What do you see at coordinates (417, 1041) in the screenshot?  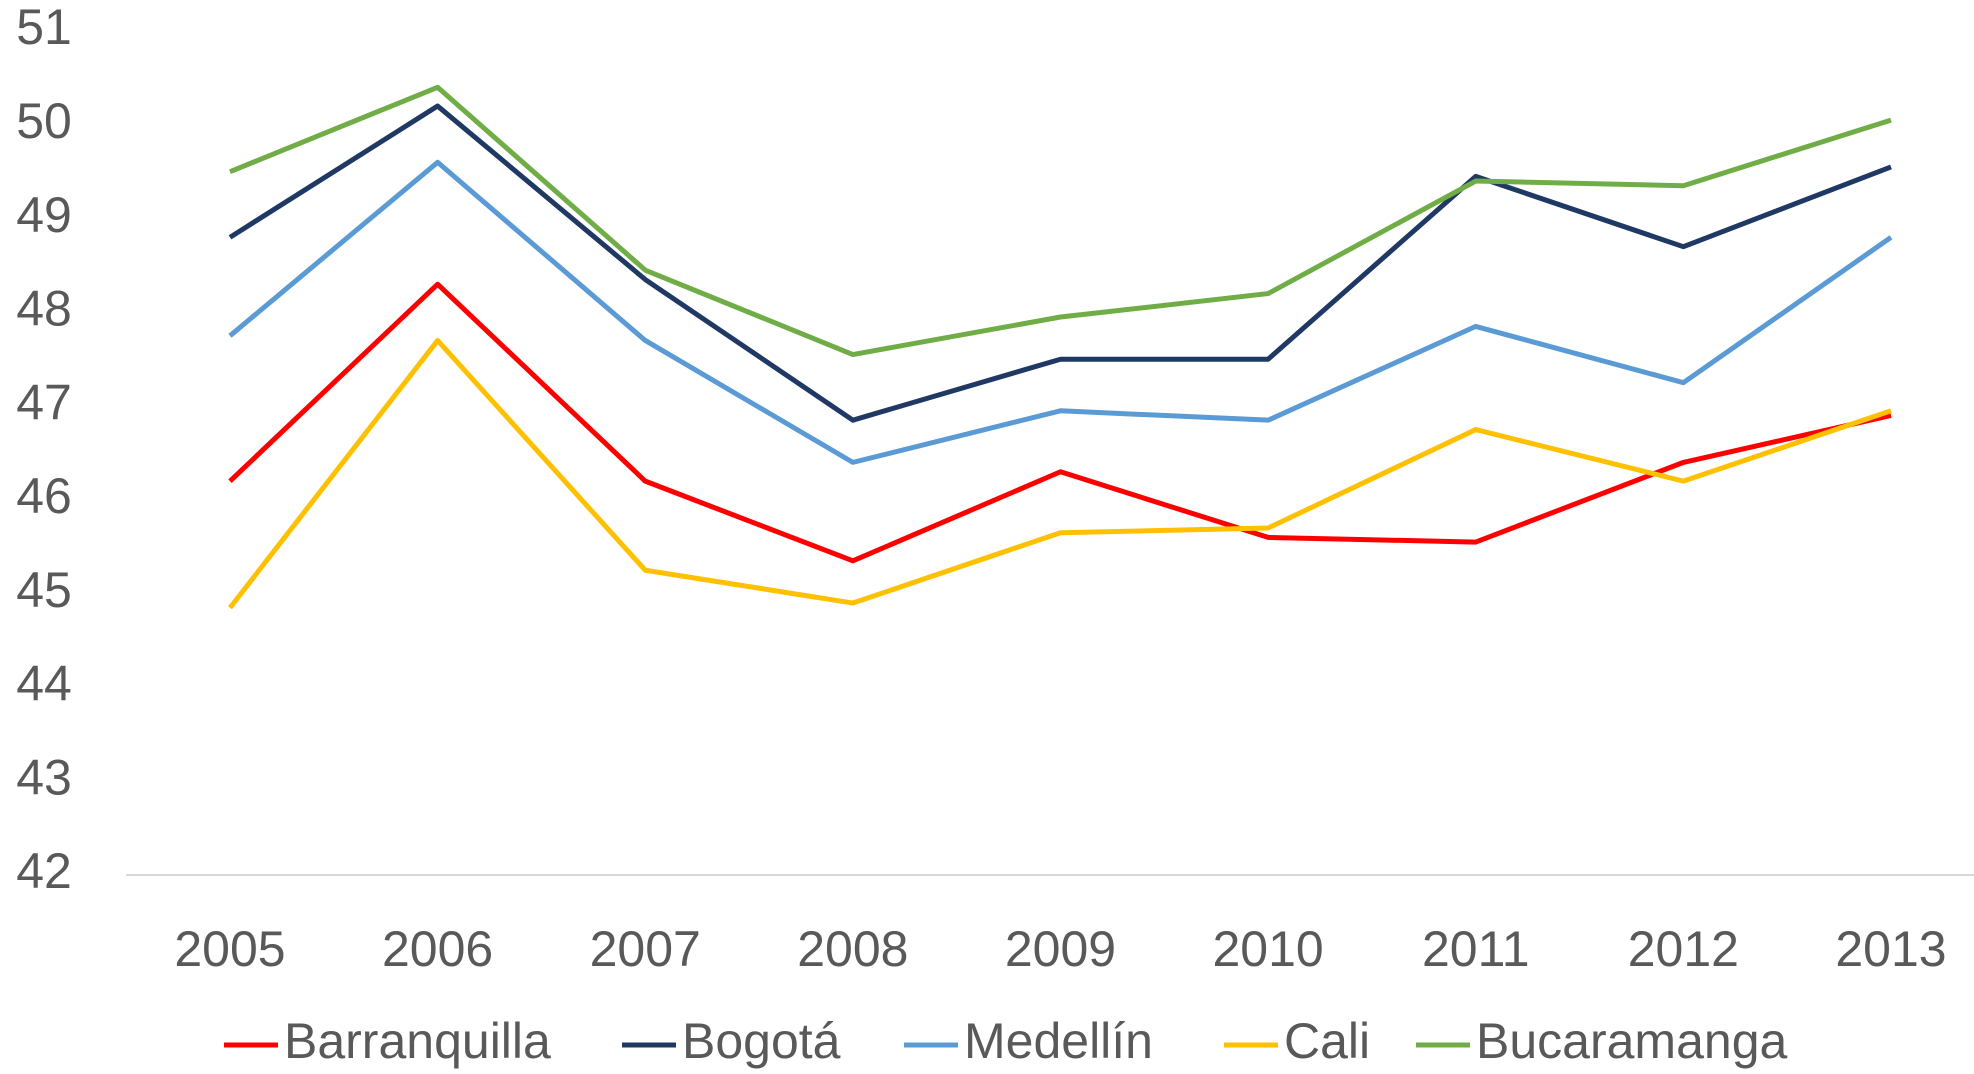 I see `legend-label: Barranquilla` at bounding box center [417, 1041].